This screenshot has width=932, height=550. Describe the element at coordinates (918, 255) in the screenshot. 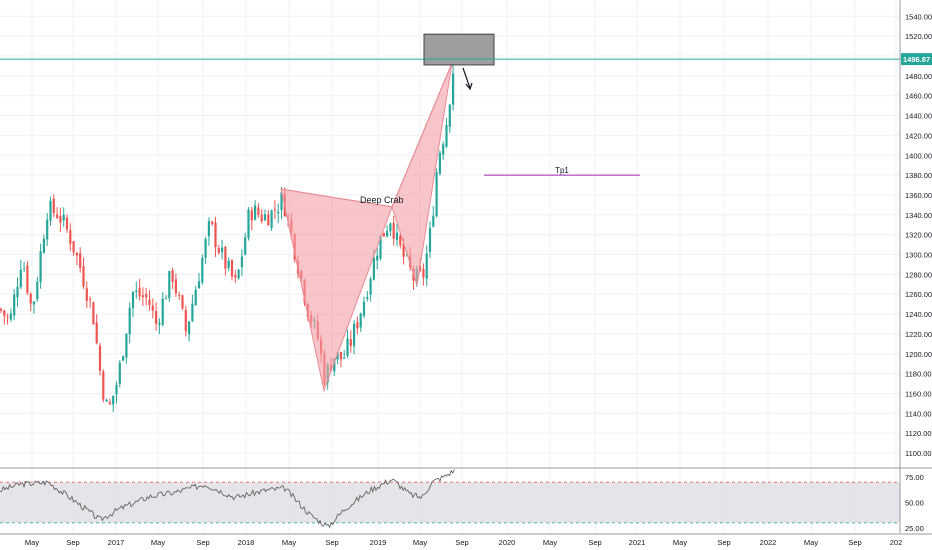

I see `y-tick-label: 1300.00` at that location.